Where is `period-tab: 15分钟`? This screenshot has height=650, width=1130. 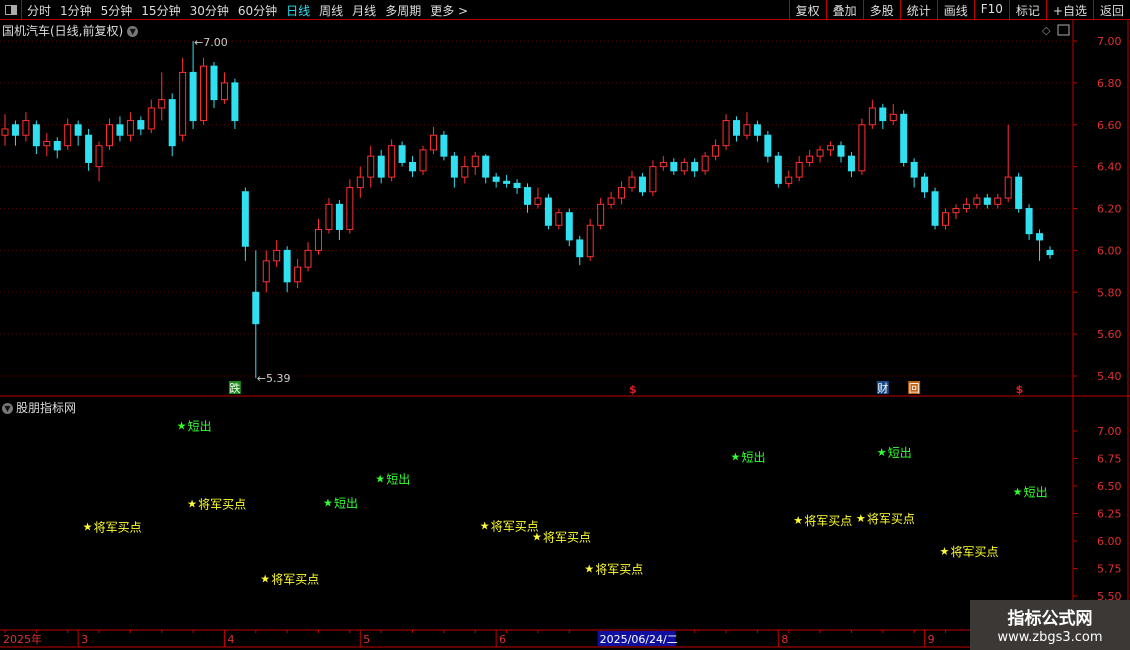 period-tab: 15分钟 is located at coordinates (161, 11).